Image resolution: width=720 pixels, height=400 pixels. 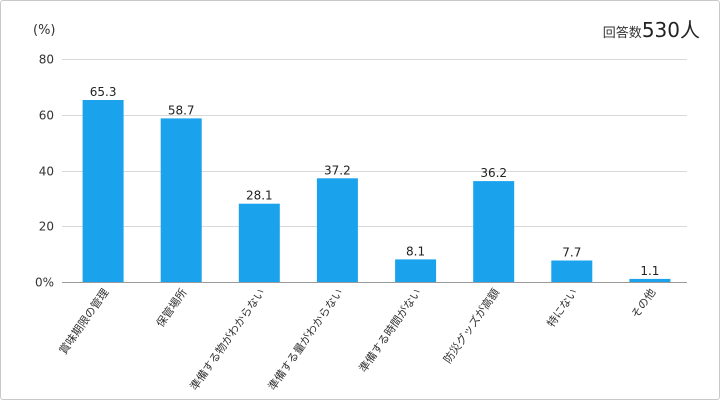 What do you see at coordinates (390, 330) in the screenshot?
I see `category-label: 準備する時間がない` at bounding box center [390, 330].